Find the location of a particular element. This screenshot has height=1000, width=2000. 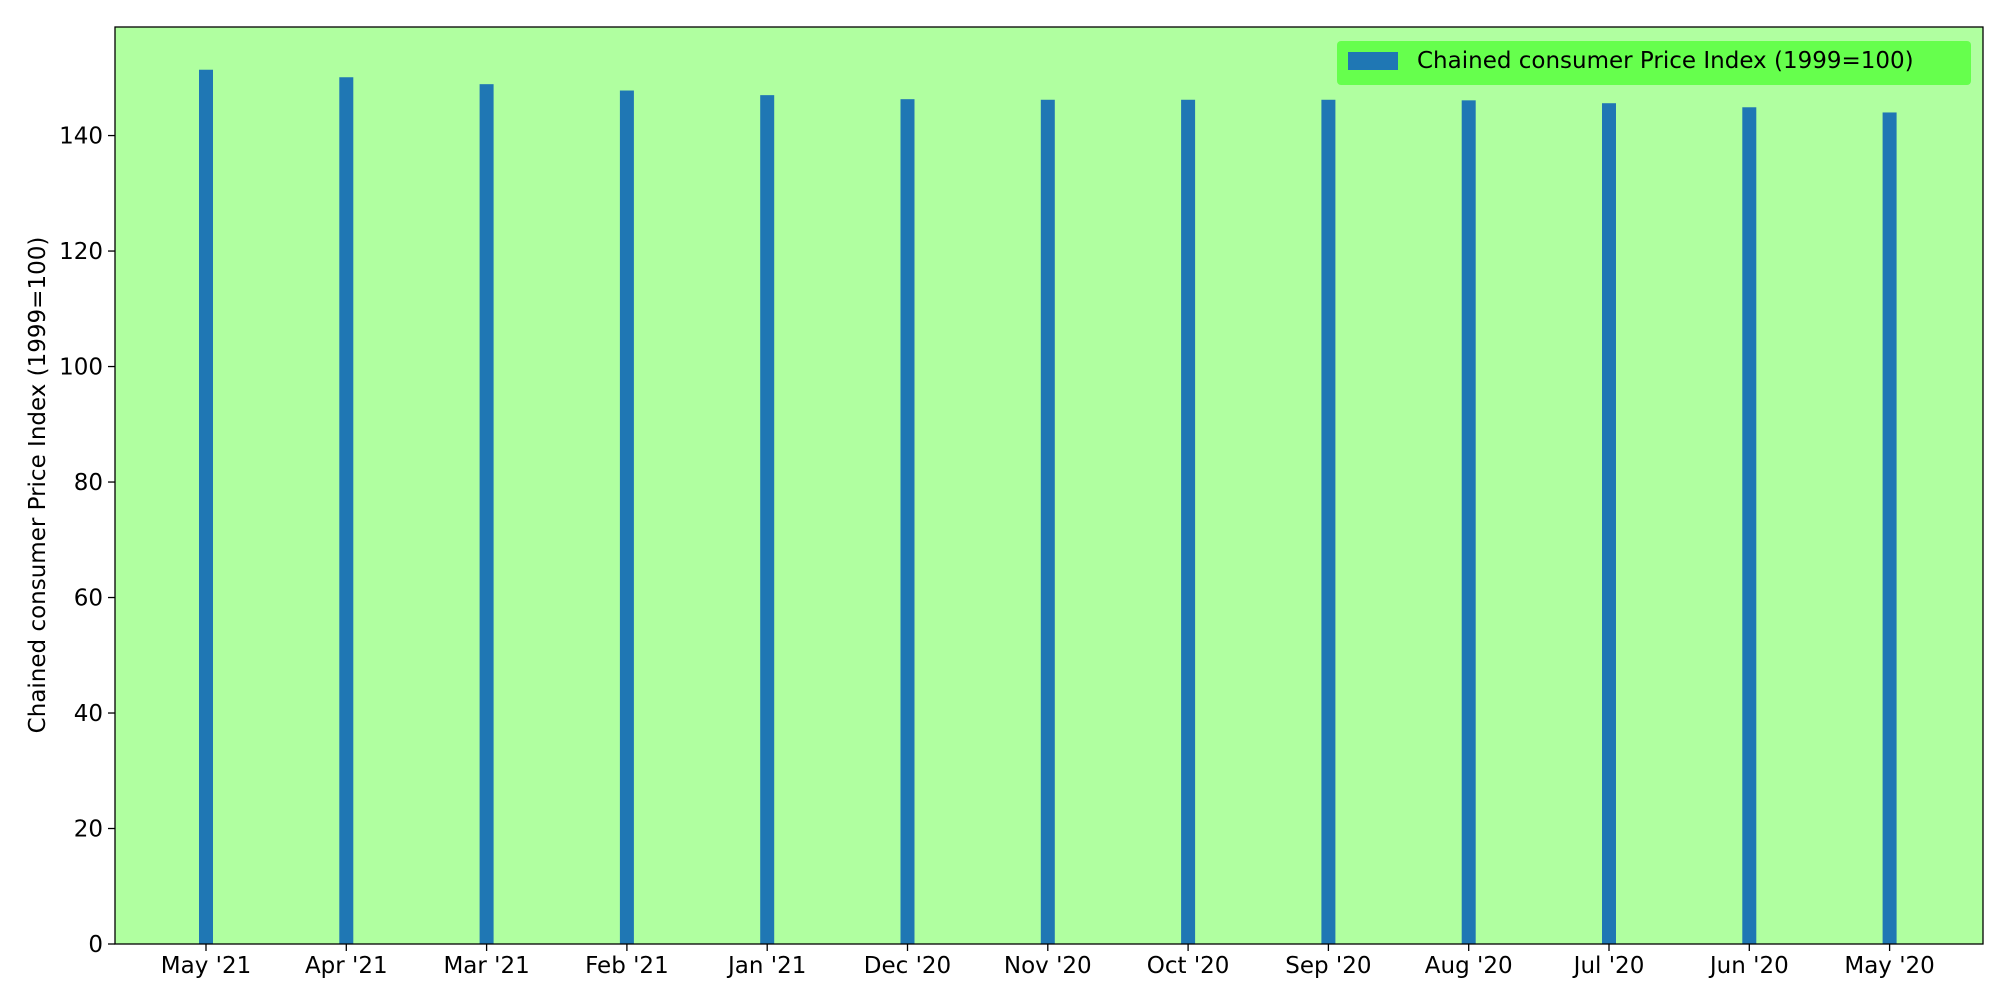

y-tick-label: 60 is located at coordinates (88, 599).